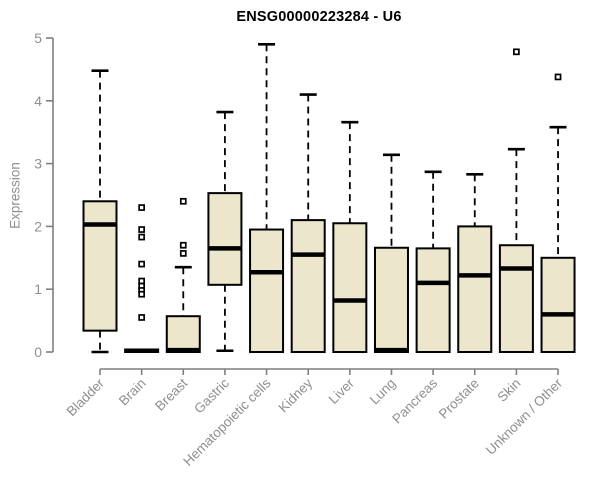 The height and width of the screenshot is (500, 600). I want to click on box-hematopoietic-cells, so click(267, 197).